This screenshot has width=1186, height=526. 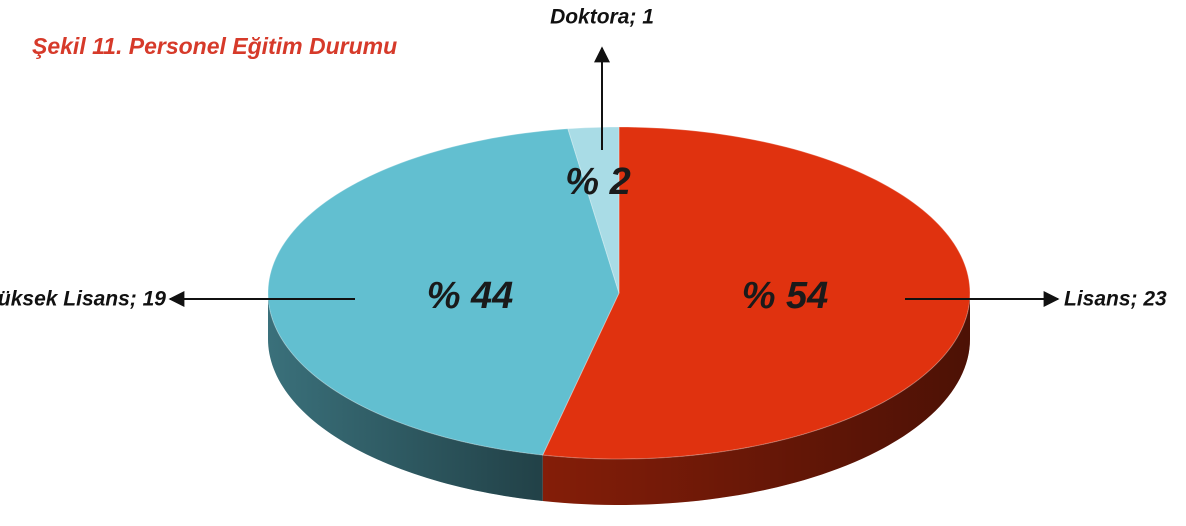 I want to click on percent-label: % 2, so click(x=597, y=182).